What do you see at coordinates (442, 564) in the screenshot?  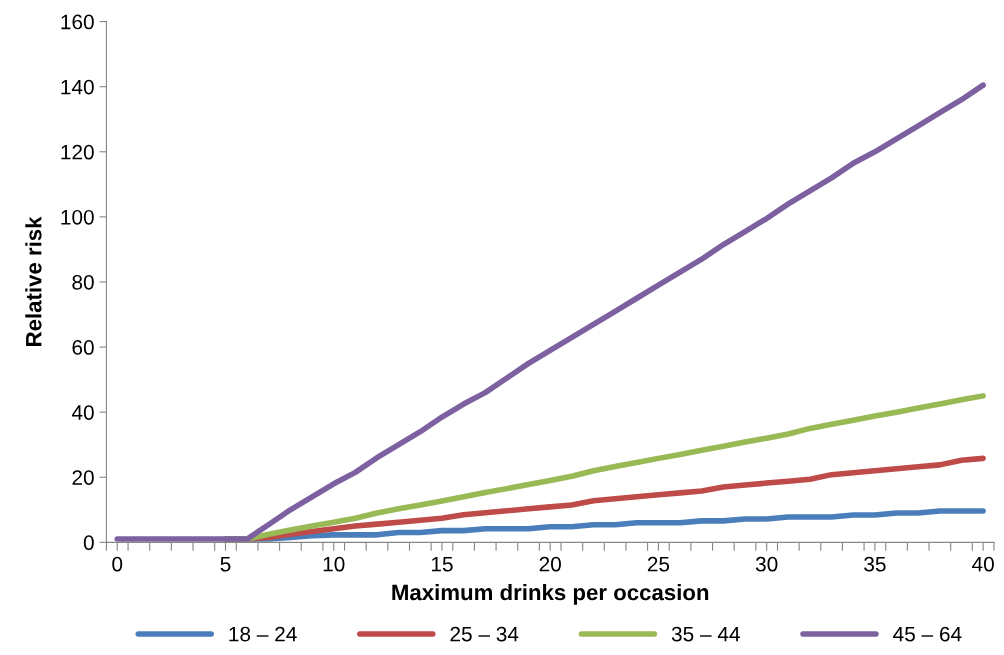 I see `x-tick-label: 15` at bounding box center [442, 564].